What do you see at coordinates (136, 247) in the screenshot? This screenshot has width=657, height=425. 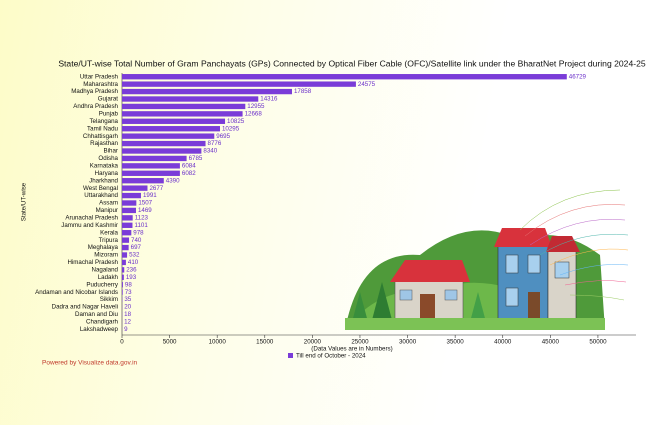 I see `value-label: 697` at bounding box center [136, 247].